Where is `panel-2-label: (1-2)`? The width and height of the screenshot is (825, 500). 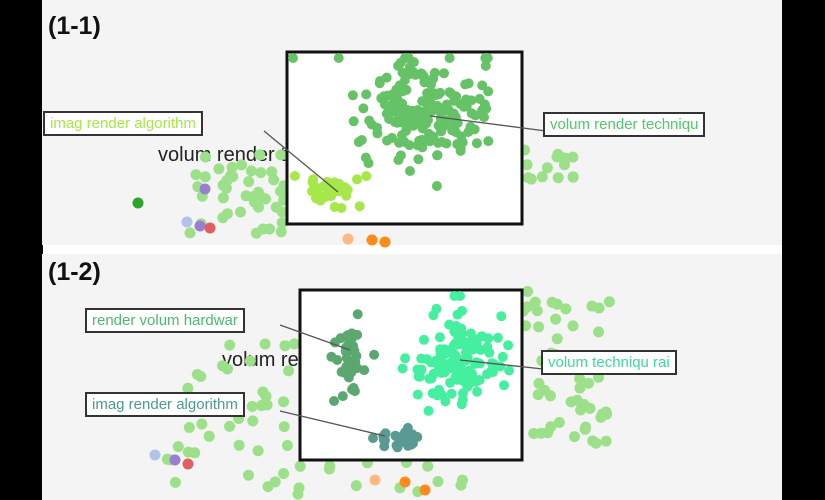 panel-2-label: (1-2) is located at coordinates (74, 272).